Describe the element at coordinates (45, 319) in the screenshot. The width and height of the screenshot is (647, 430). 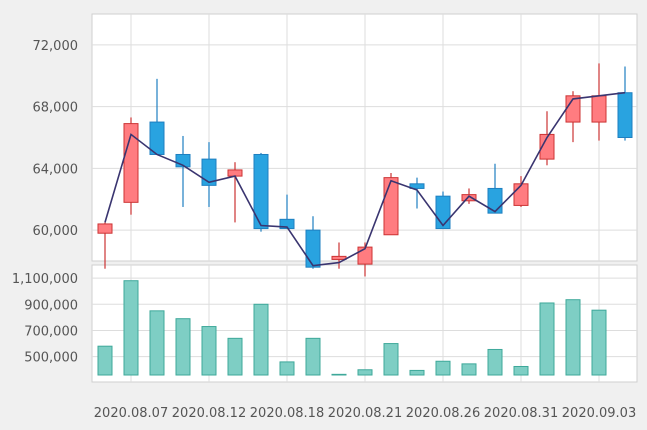
I see `volume-axis-labels: 500,000 700,000 900,000 1,100,000` at that location.